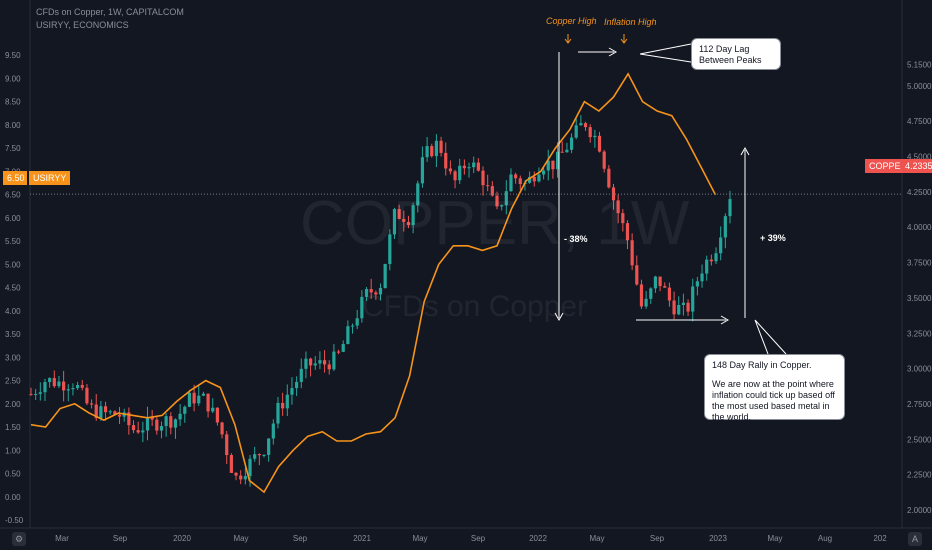  Describe the element at coordinates (13, 195) in the screenshot. I see `left-tick-label: 6.50` at that location.